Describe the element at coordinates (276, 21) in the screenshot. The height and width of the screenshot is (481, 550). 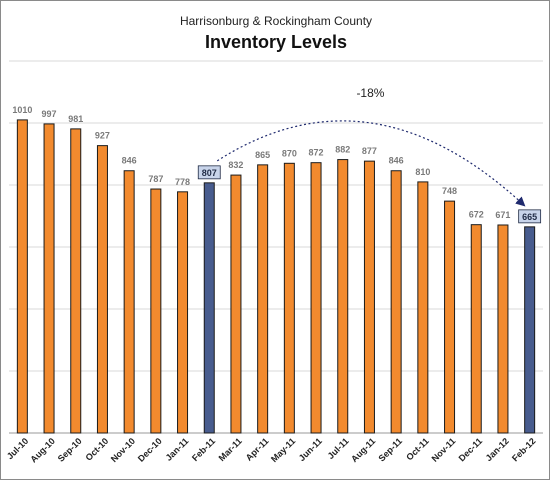
I see `chart-subtitle: Harrisonburg & Rockingham County` at that location.